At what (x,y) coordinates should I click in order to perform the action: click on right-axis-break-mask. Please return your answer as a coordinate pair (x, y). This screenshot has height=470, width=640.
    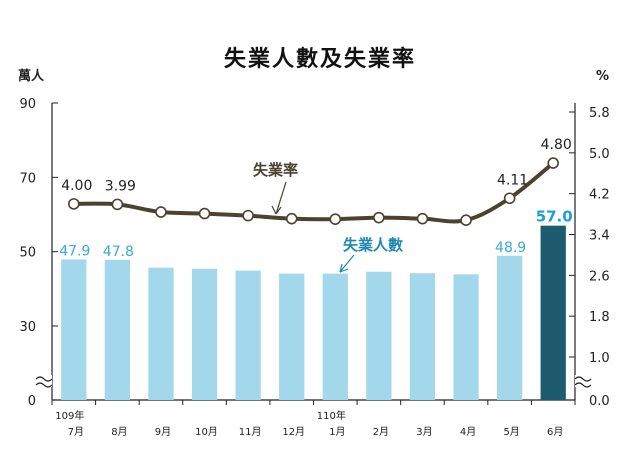
    Looking at the image, I should click on (583, 381).